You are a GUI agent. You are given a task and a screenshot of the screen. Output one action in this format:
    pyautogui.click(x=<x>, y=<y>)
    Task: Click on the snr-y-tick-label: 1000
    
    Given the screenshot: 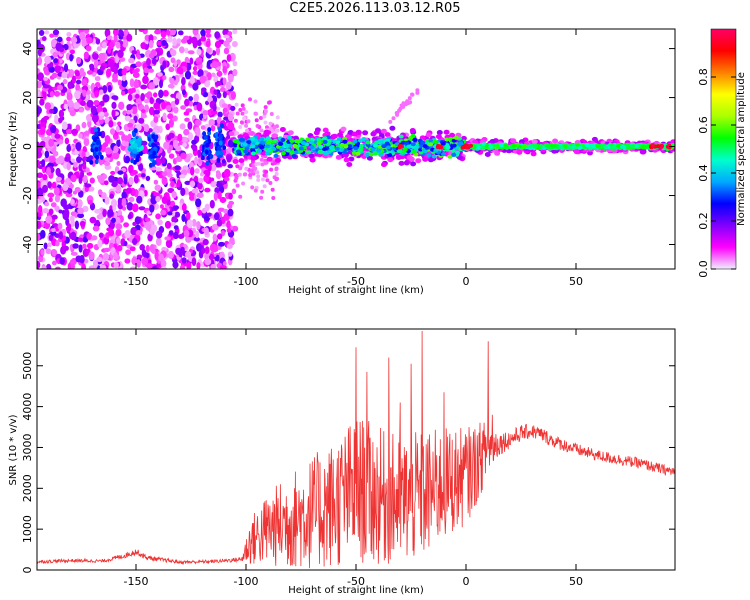 What is the action you would take?
    pyautogui.click(x=27, y=529)
    